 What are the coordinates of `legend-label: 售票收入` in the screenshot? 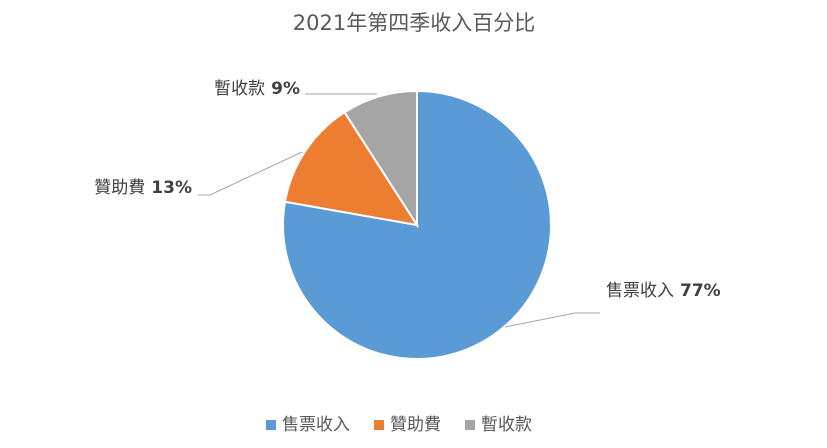 It's located at (316, 425).